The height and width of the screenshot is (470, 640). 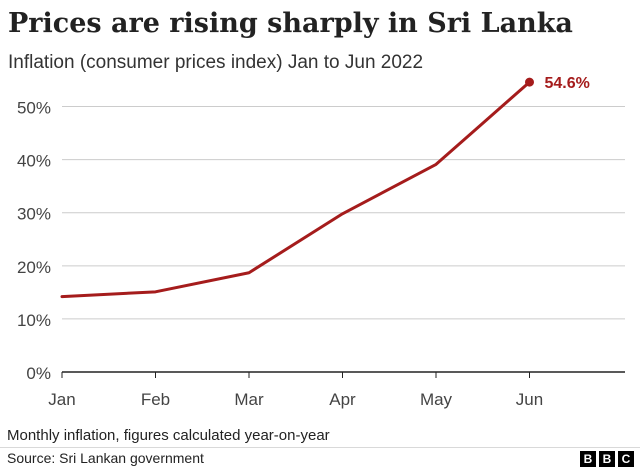 What do you see at coordinates (61, 399) in the screenshot?
I see `x-tick-label: Jan` at bounding box center [61, 399].